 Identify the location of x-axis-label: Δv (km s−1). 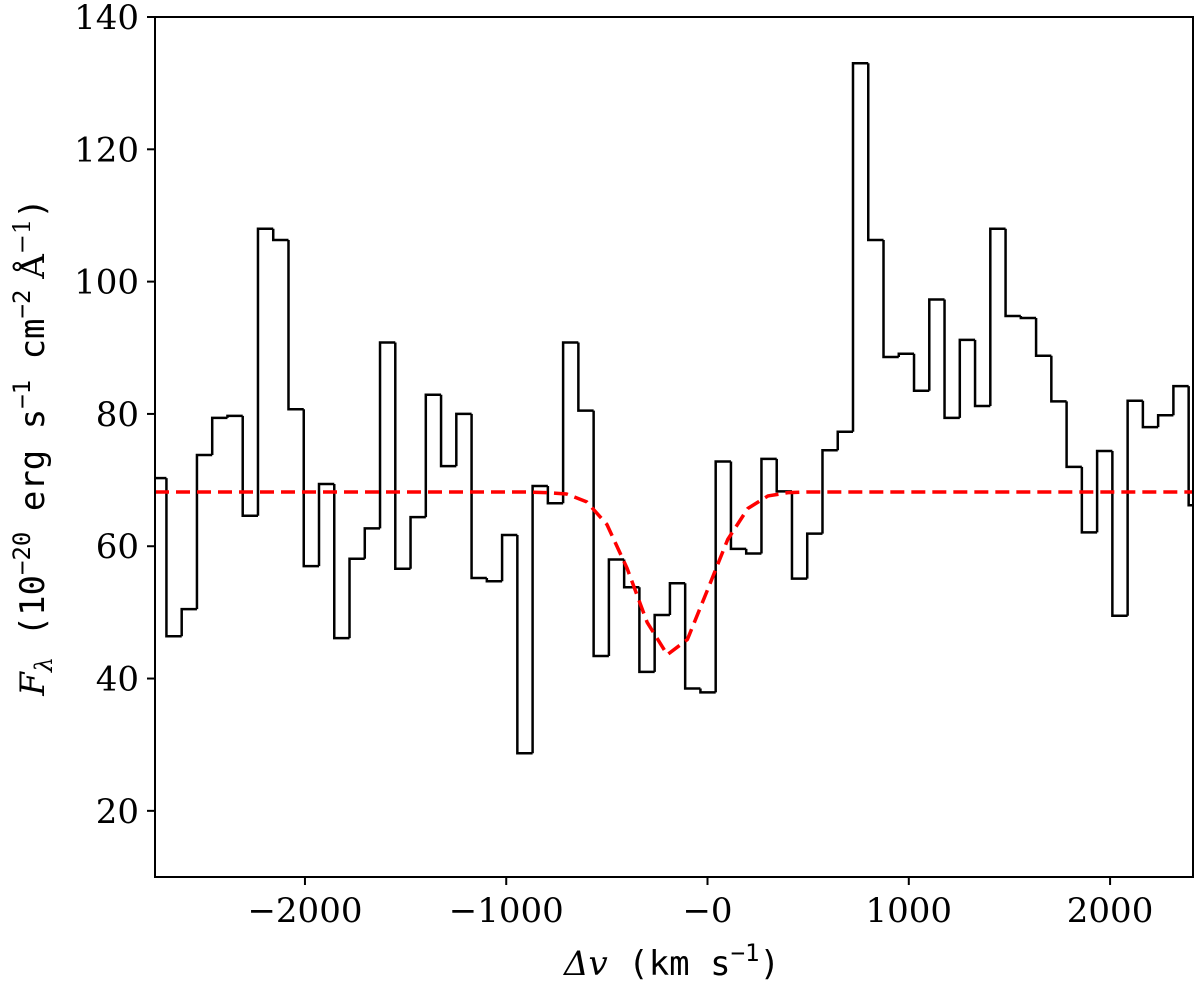
(671, 961).